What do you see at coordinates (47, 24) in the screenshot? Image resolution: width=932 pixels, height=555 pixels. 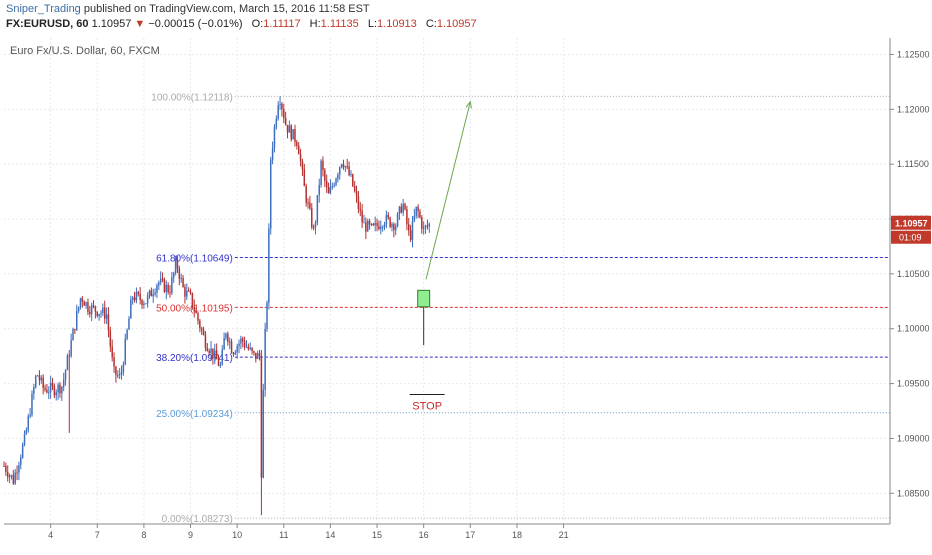 I see `symbol-name: FX:EURUSD, 60` at bounding box center [47, 24].